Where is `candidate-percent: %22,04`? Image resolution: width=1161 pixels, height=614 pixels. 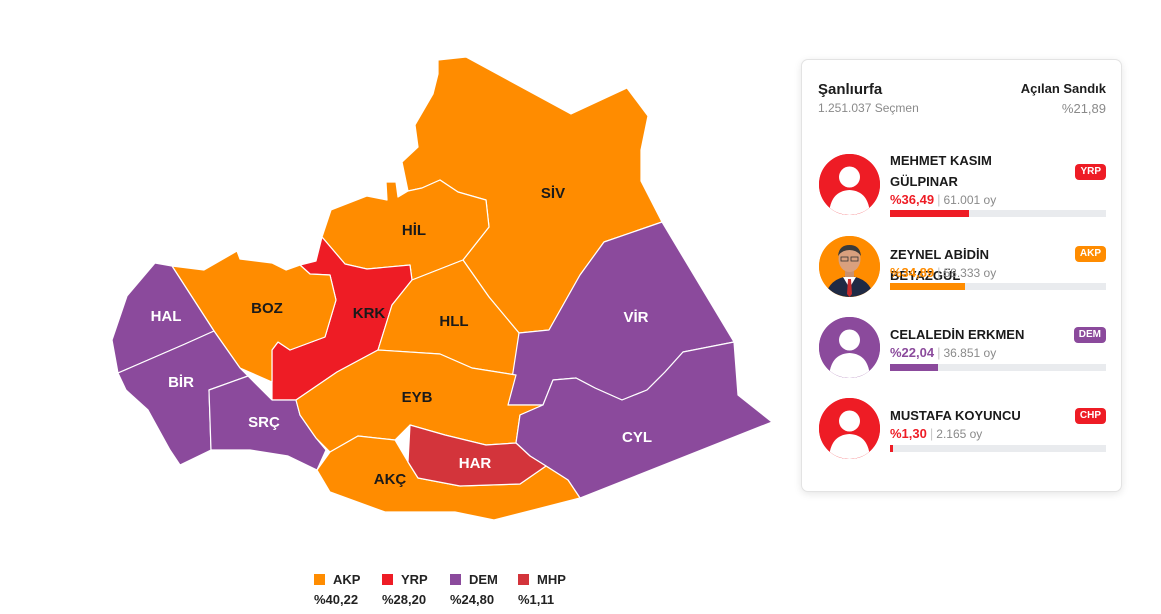 candidate-percent: %22,04 is located at coordinates (912, 352).